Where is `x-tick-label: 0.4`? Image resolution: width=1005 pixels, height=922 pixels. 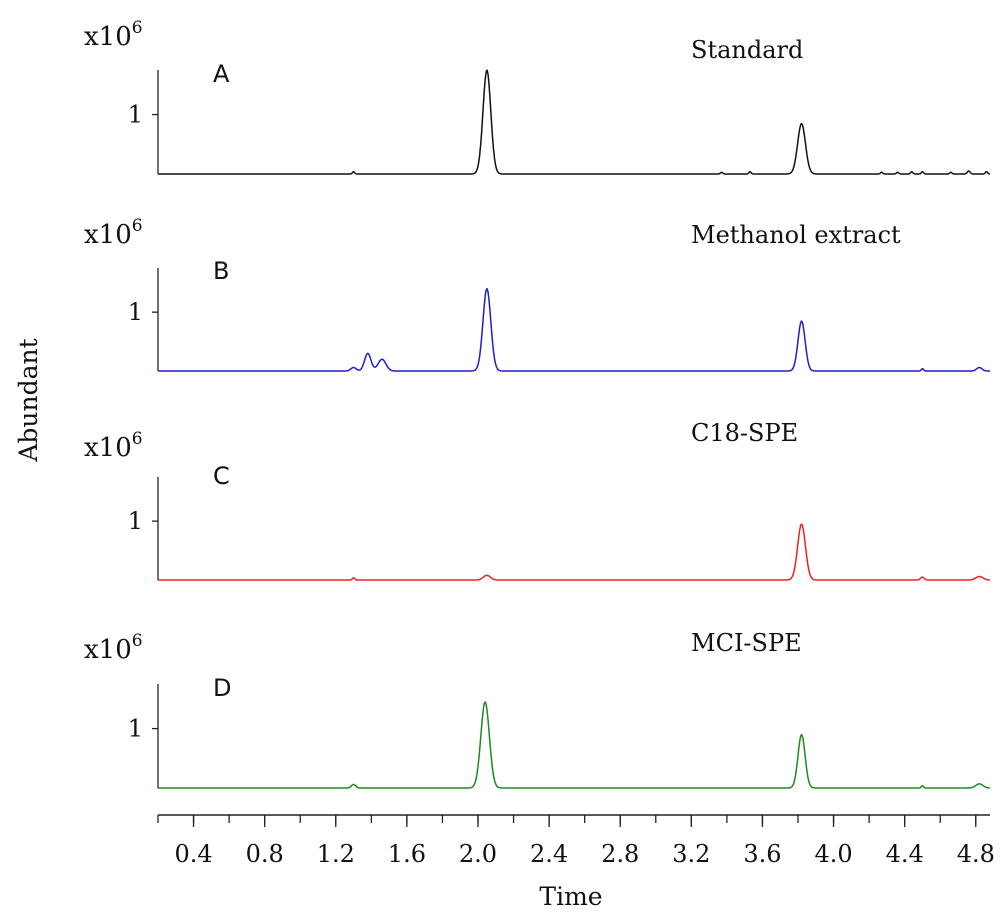 x-tick-label: 0.4 is located at coordinates (193, 854).